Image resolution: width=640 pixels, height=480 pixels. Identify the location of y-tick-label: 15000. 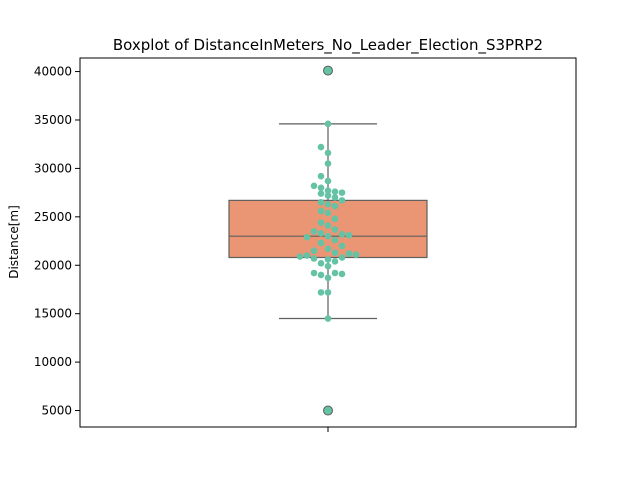
(53, 314).